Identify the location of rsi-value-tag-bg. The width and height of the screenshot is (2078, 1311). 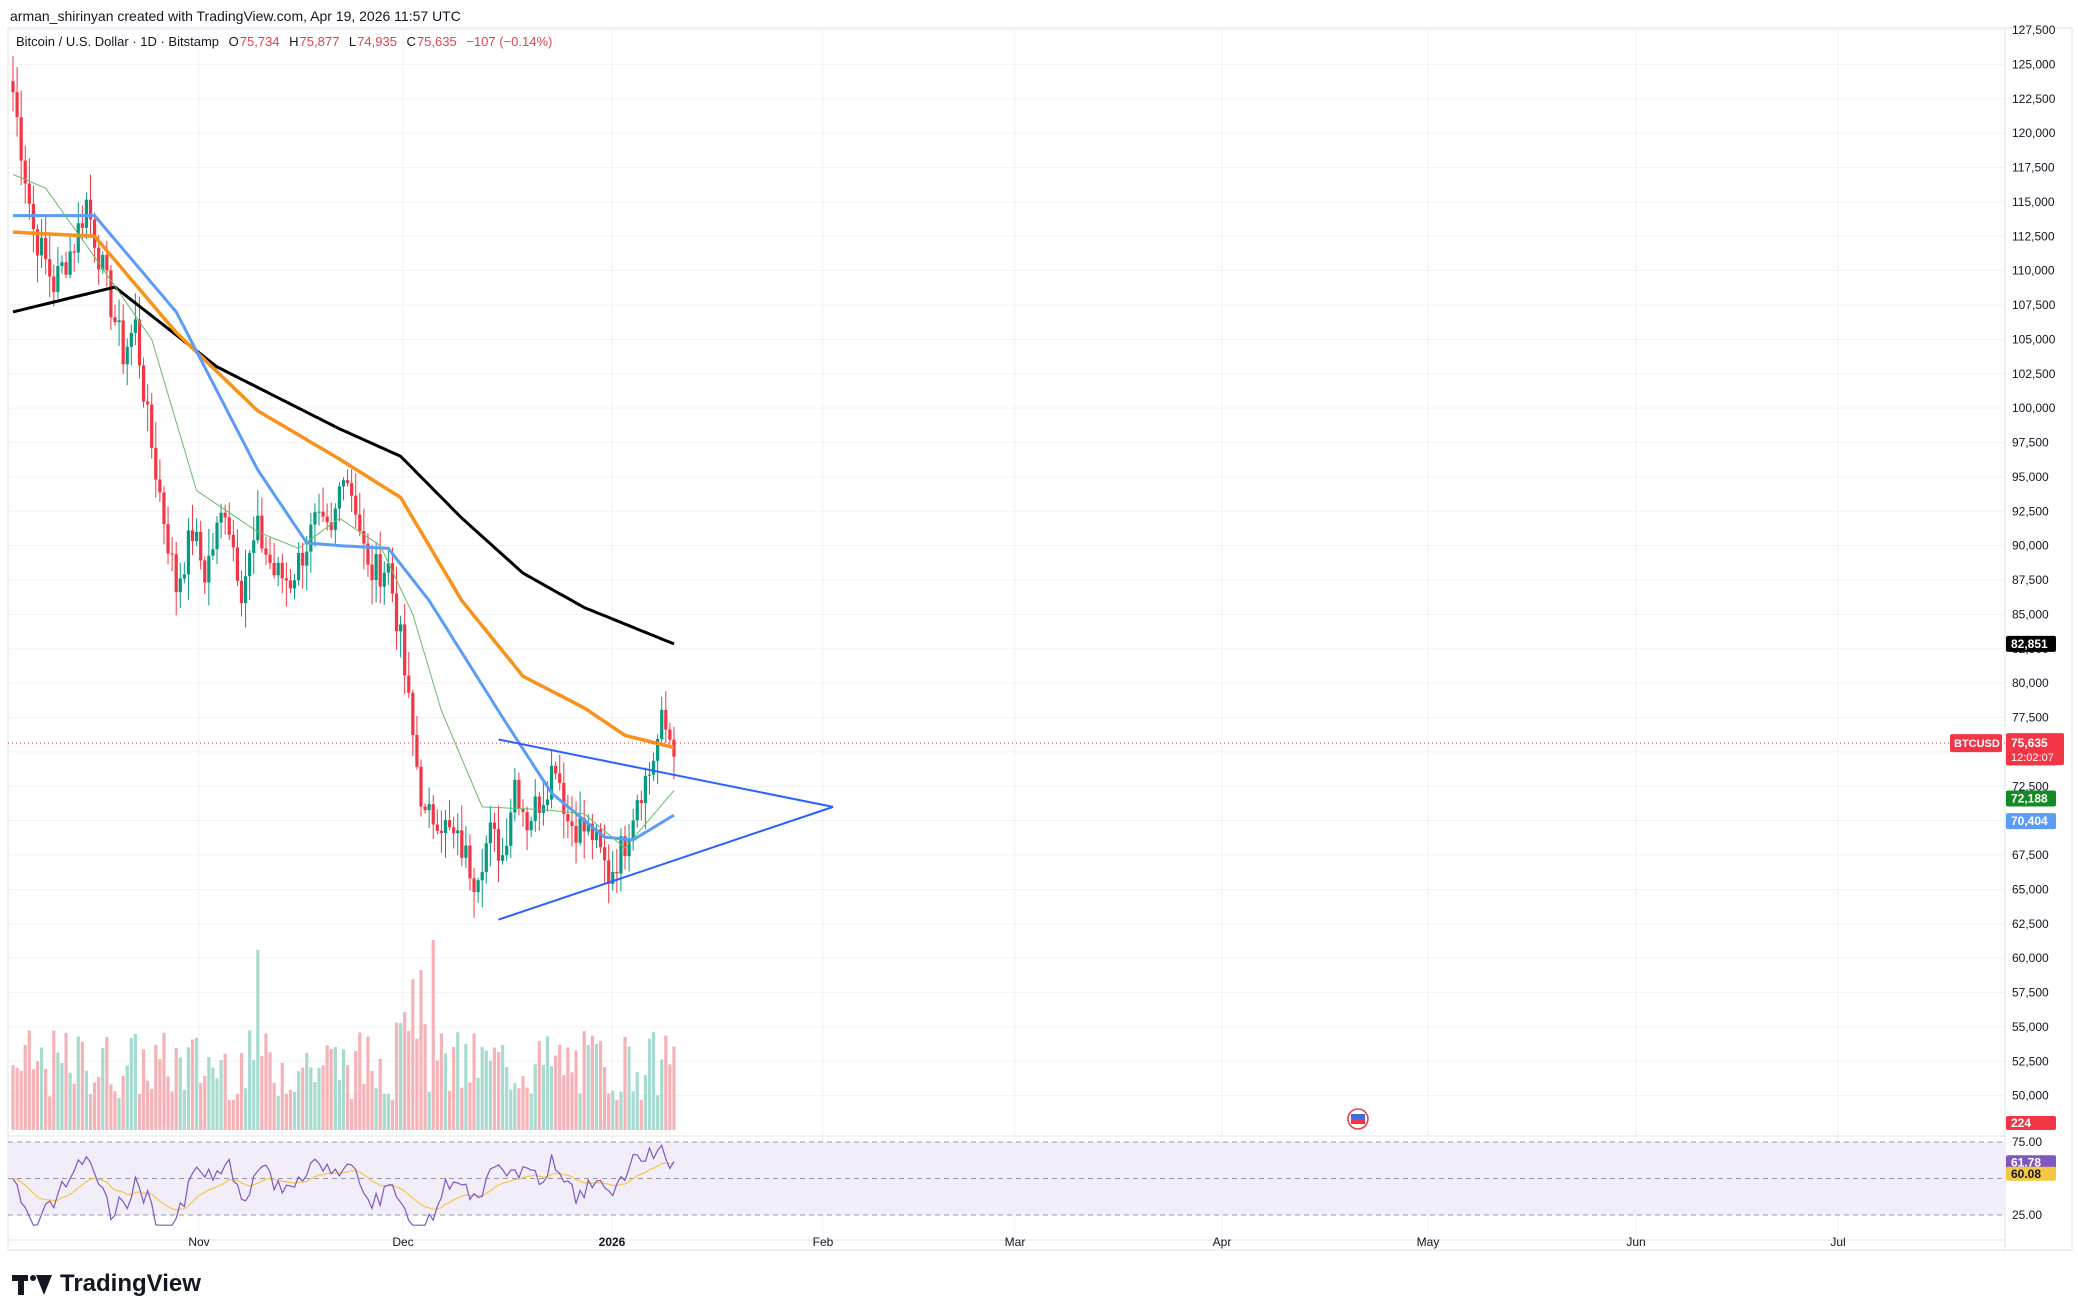
(2031, 1162).